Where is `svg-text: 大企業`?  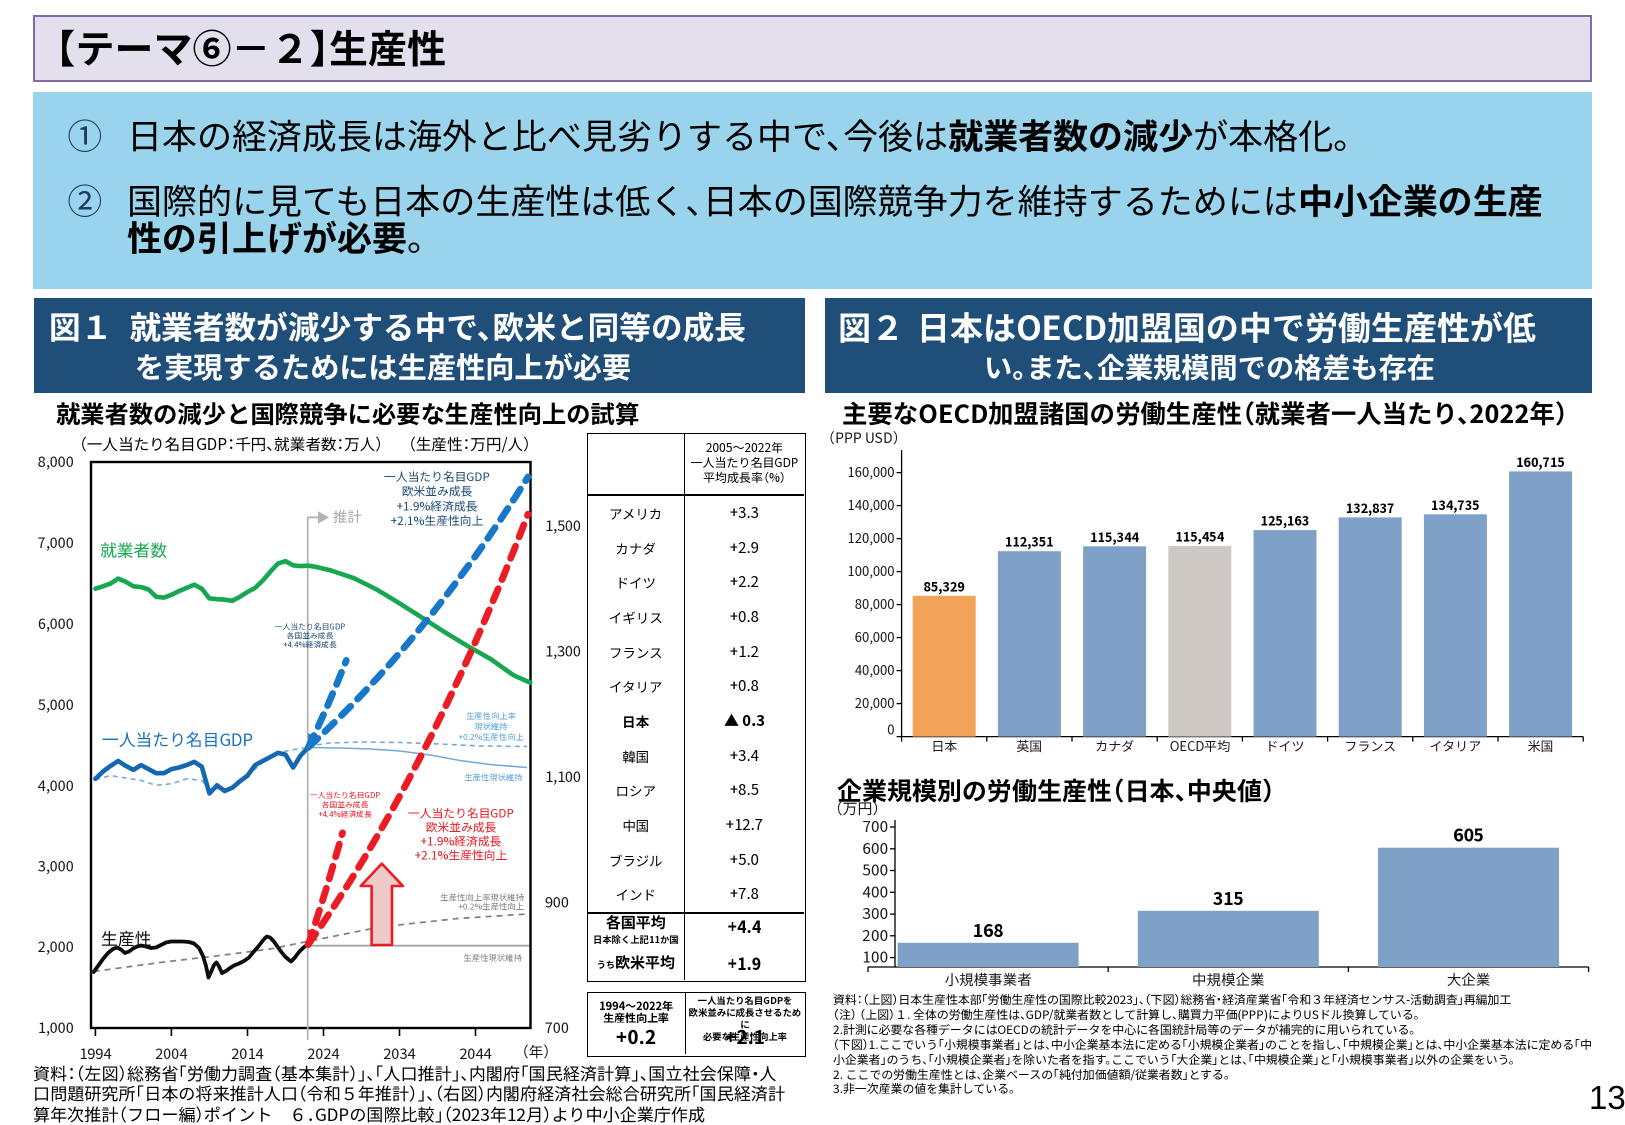
svg-text: 大企業 is located at coordinates (1469, 979).